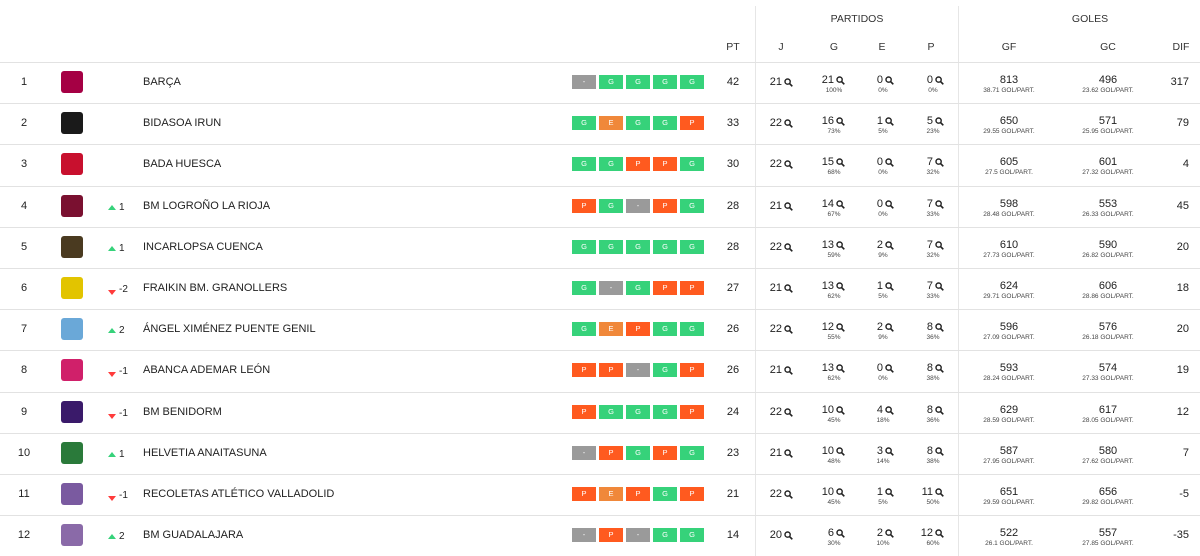 The image size is (1200, 556). What do you see at coordinates (827, 80) in the screenshot?
I see `stat-g: 21` at bounding box center [827, 80].